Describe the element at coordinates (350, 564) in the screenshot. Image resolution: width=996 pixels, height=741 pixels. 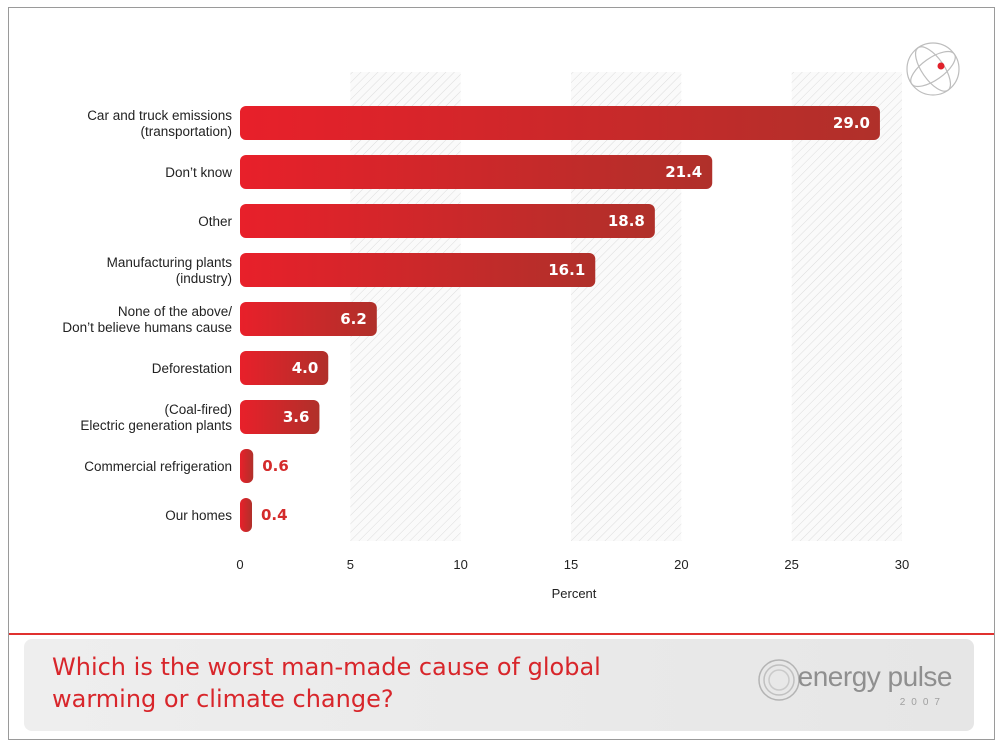
I see `x-tick-label: 5` at that location.